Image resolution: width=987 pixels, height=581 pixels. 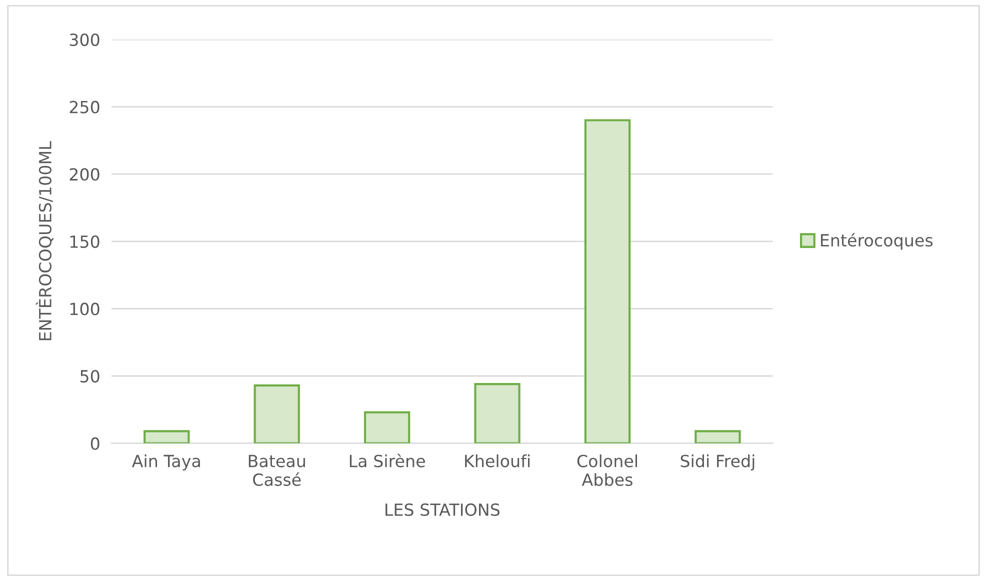 What do you see at coordinates (607, 470) in the screenshot?
I see `x-tick-label: Colonel Abbes` at bounding box center [607, 470].